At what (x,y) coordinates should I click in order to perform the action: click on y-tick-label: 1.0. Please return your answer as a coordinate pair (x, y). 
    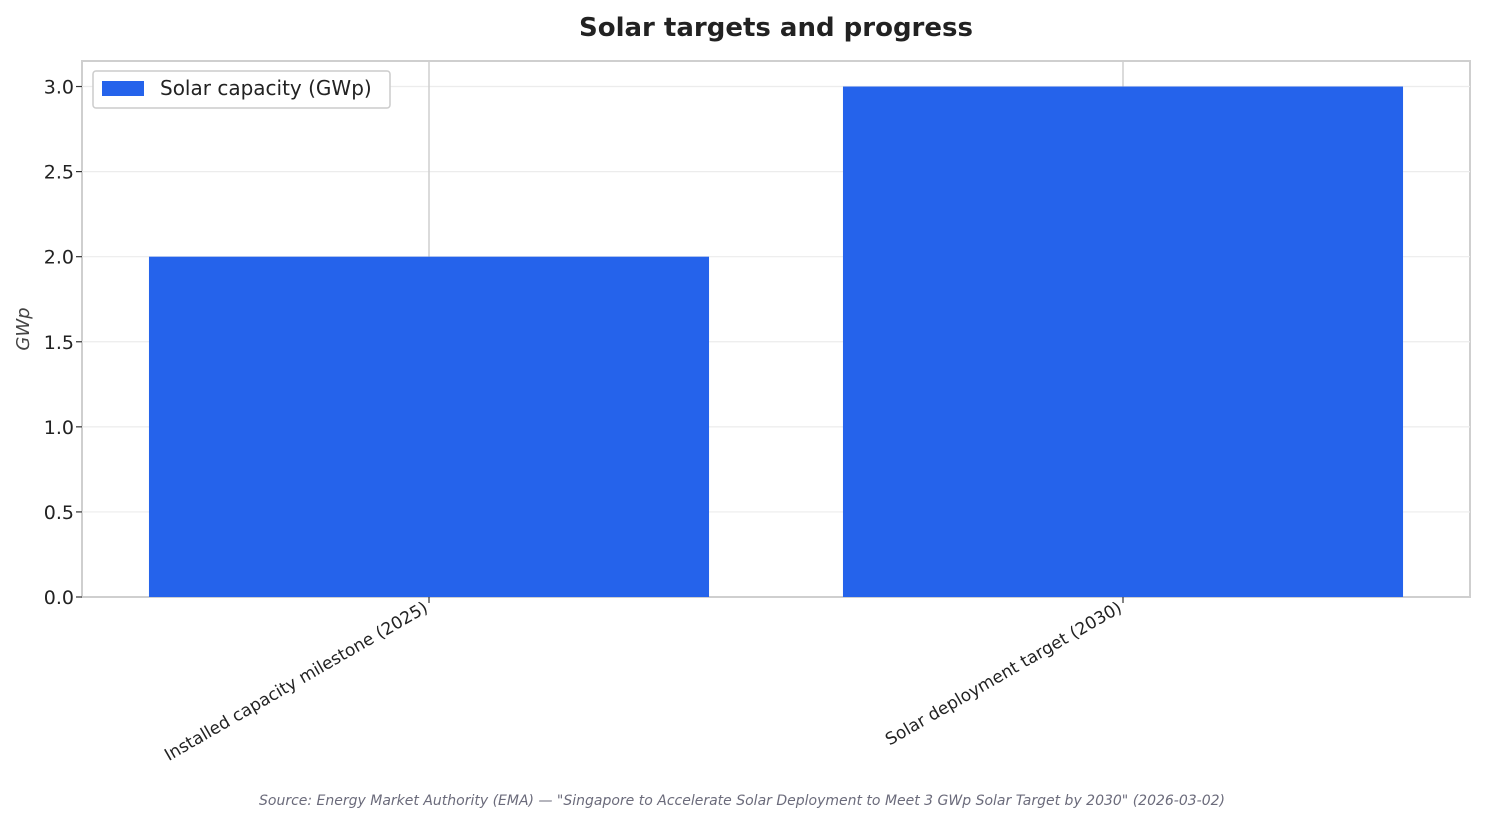
    Looking at the image, I should click on (59, 428).